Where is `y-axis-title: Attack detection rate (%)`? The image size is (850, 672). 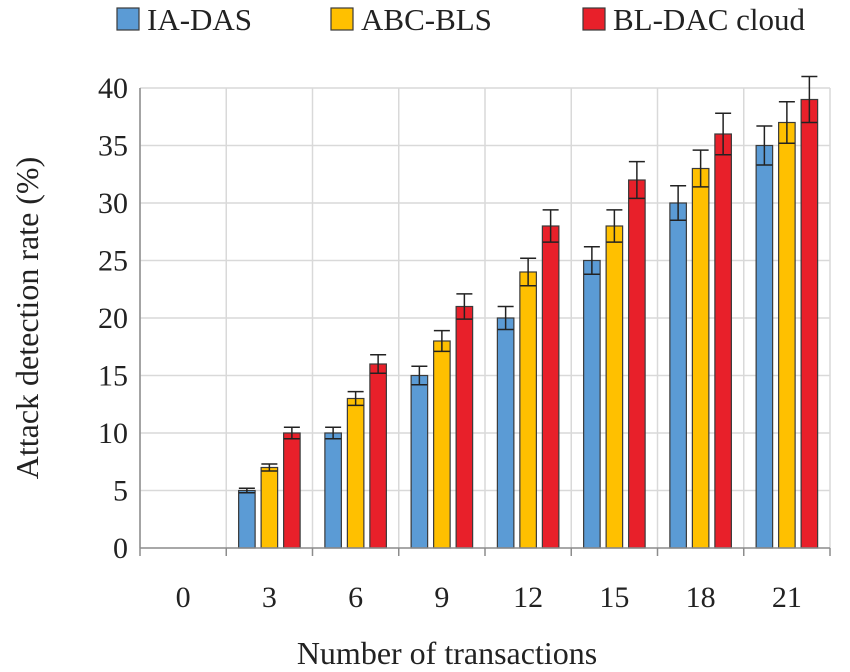 y-axis-title: Attack detection rate (%) is located at coordinates (27, 318).